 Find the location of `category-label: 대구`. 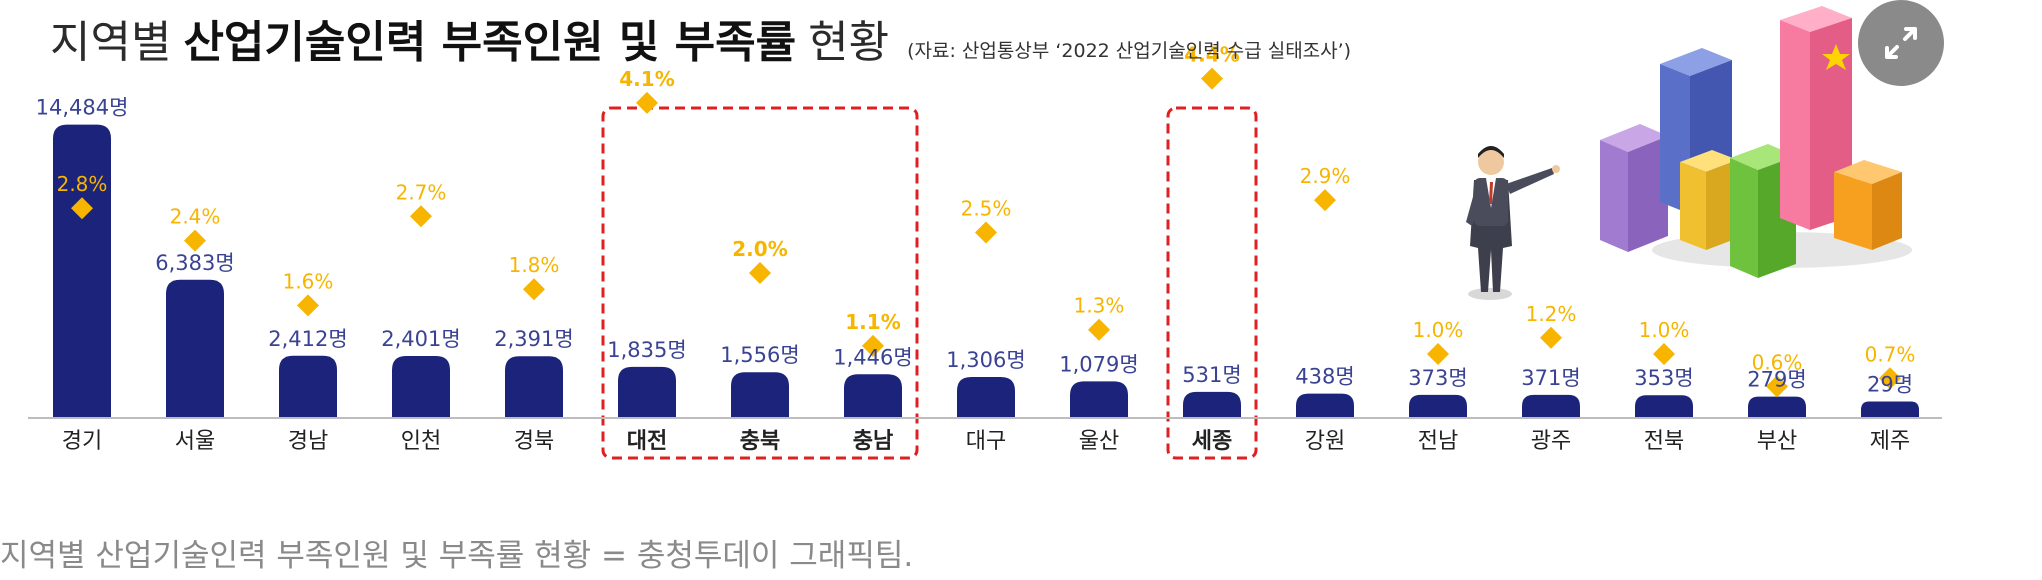

category-label: 대구 is located at coordinates (986, 441).